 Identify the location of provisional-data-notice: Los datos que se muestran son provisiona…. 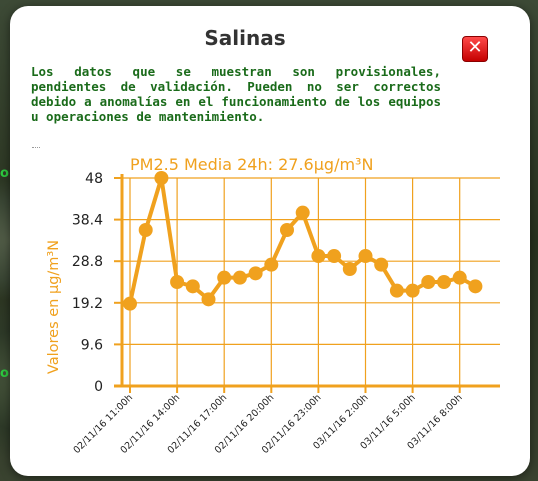
(236, 94).